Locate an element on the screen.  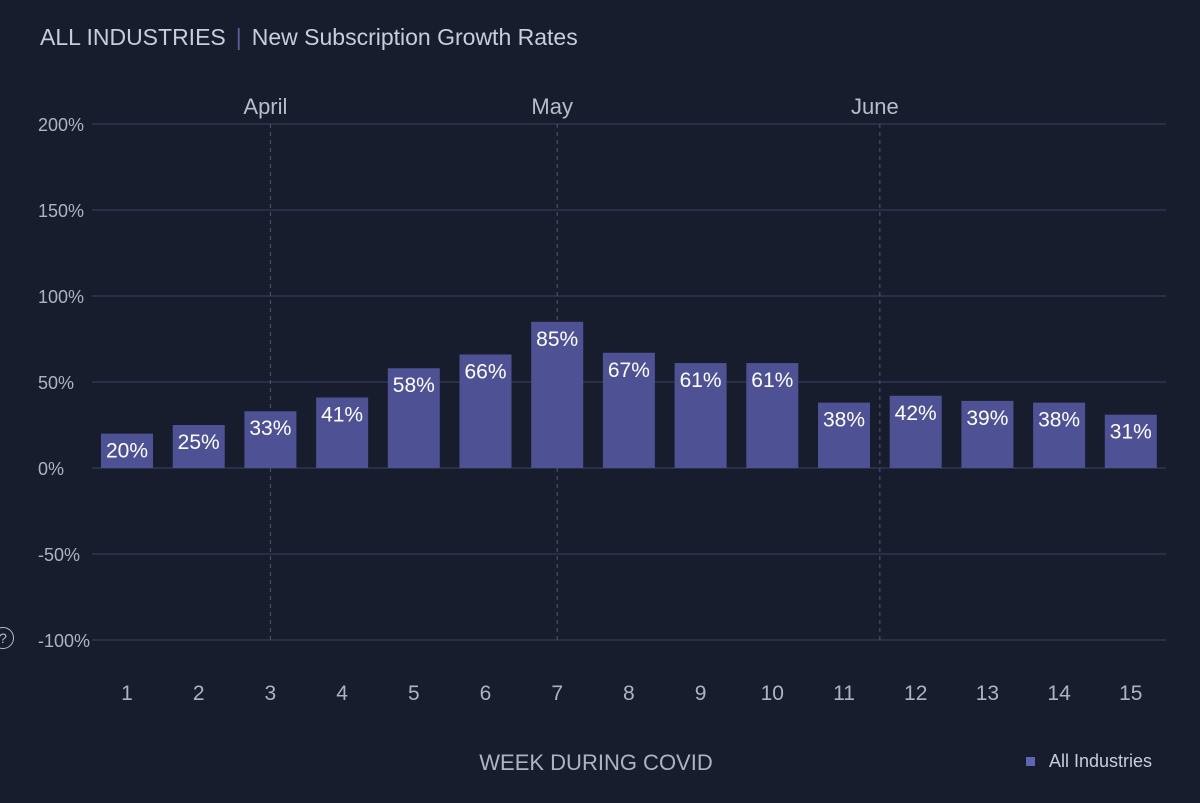
data-label: 66% is located at coordinates (485, 371).